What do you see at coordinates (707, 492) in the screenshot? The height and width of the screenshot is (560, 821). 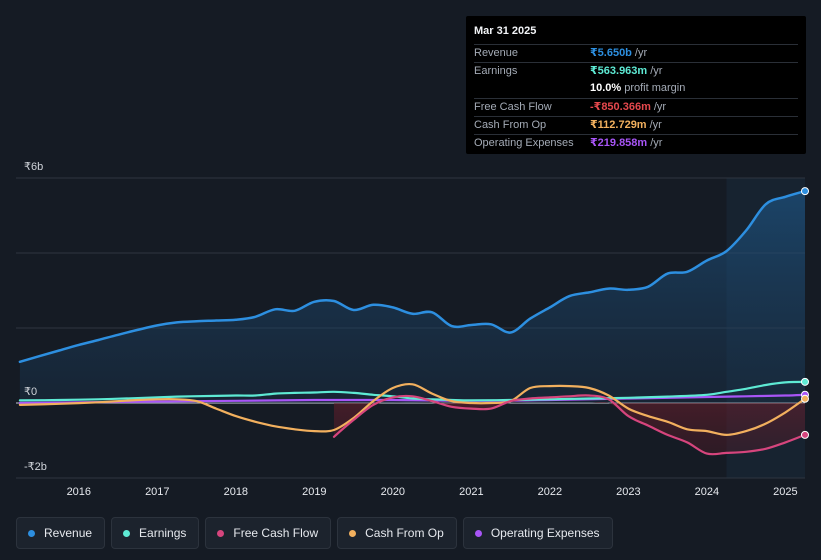 I see `x-tick-label: 2024` at bounding box center [707, 492].